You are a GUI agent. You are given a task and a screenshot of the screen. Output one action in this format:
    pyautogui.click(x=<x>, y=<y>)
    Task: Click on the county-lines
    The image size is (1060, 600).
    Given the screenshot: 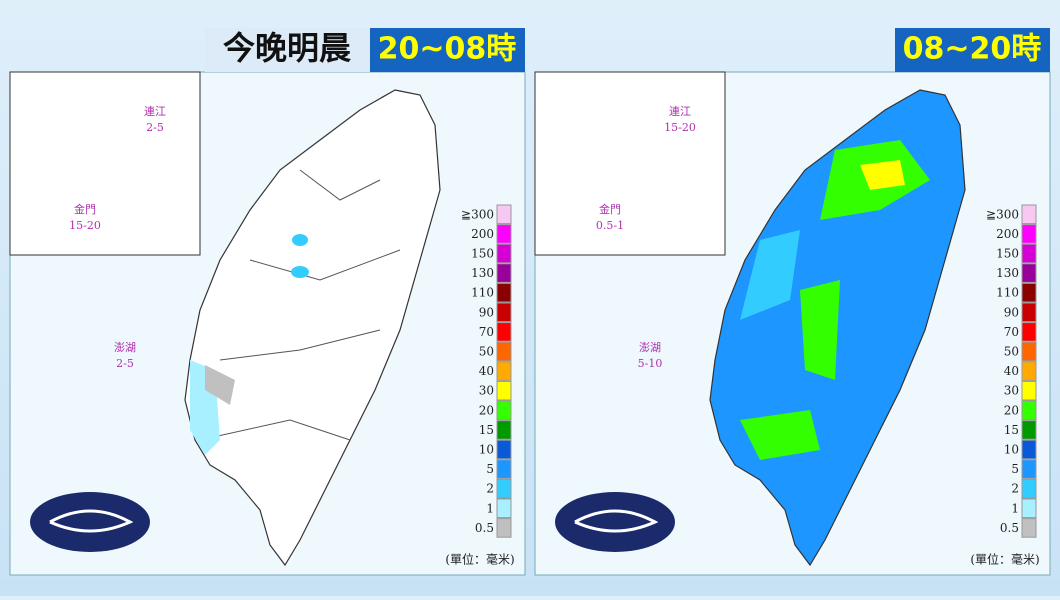 What is the action you would take?
    pyautogui.click(x=300, y=305)
    